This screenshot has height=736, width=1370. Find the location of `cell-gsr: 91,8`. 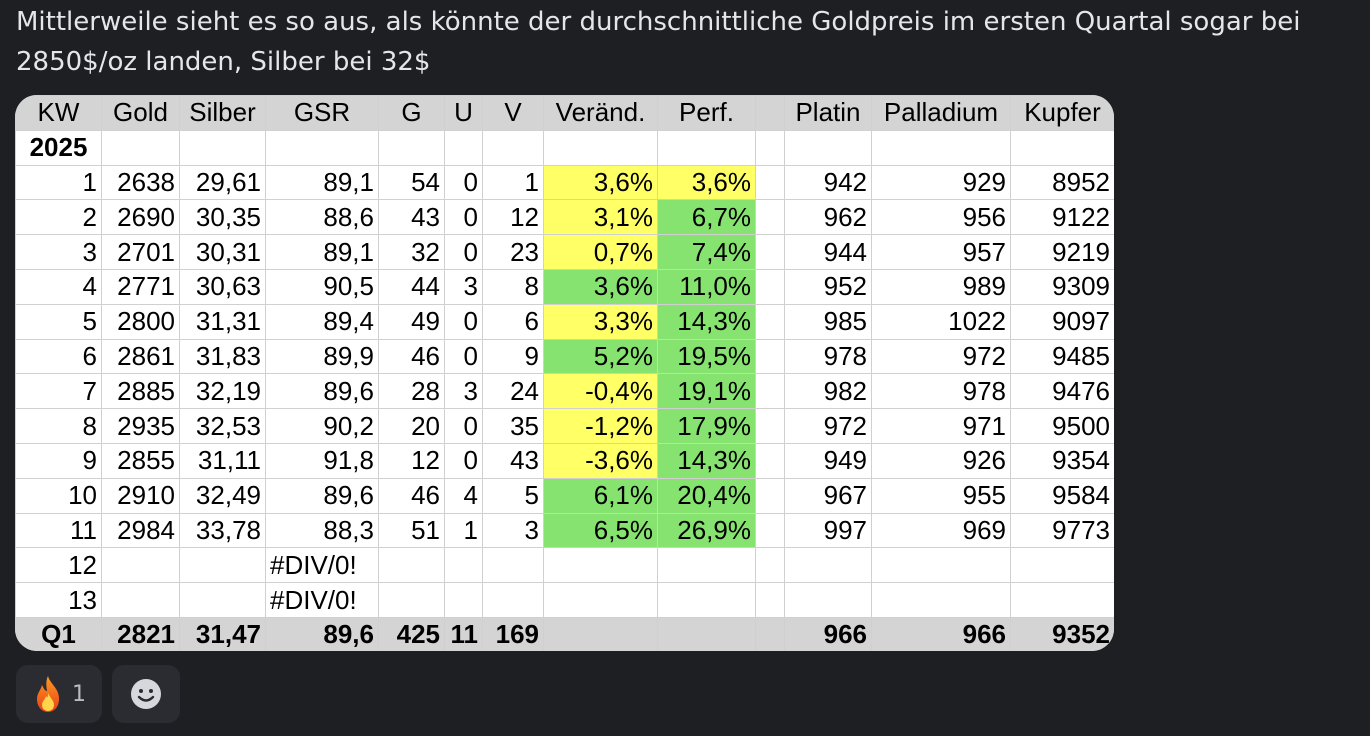

cell-gsr: 91,8 is located at coordinates (322, 460).